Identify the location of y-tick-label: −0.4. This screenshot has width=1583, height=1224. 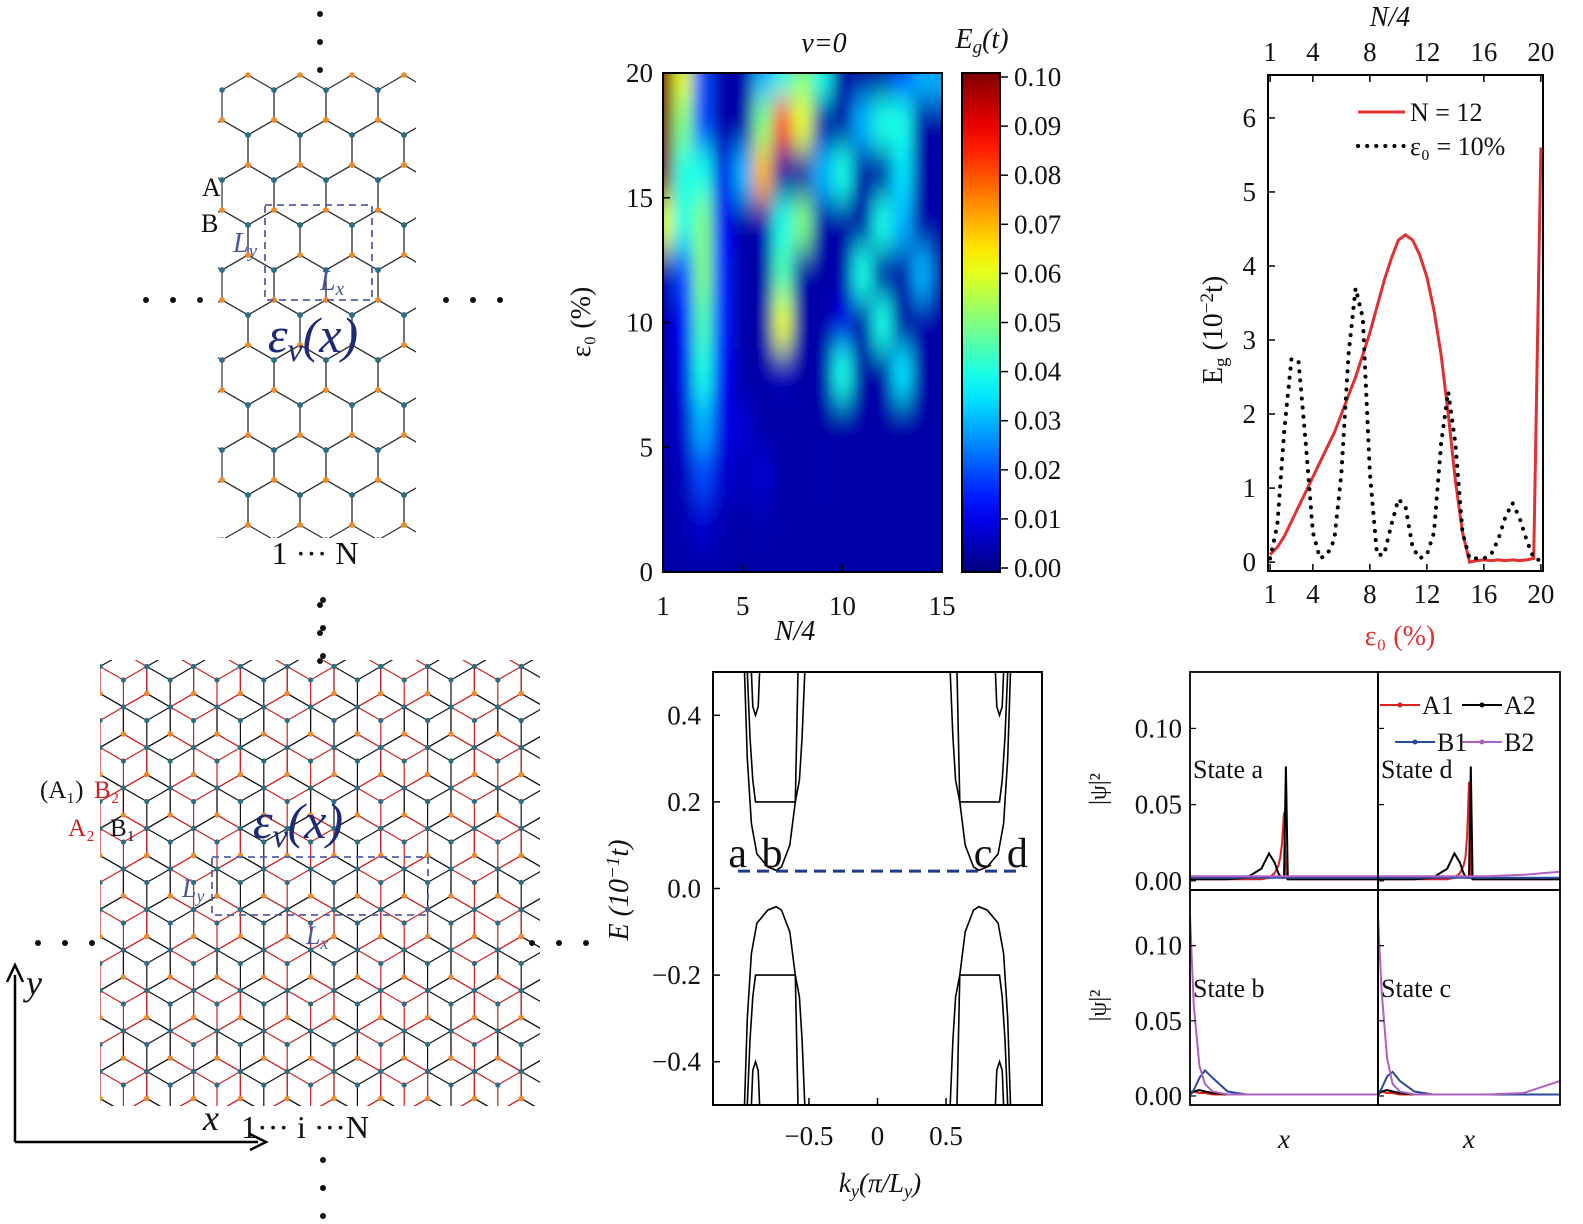
(676, 1062).